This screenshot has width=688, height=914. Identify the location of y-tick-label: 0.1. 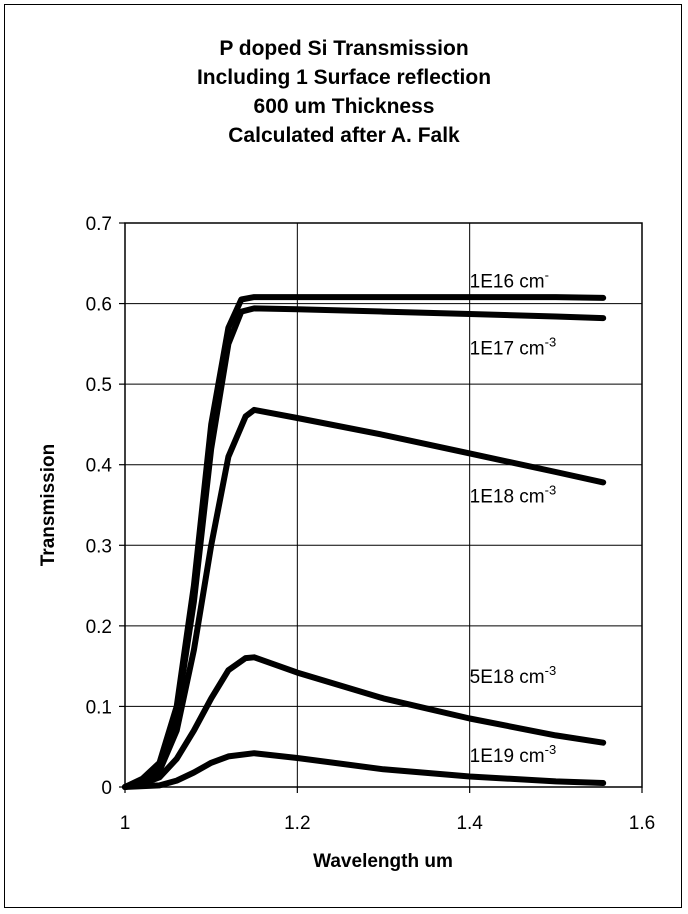
(99, 707).